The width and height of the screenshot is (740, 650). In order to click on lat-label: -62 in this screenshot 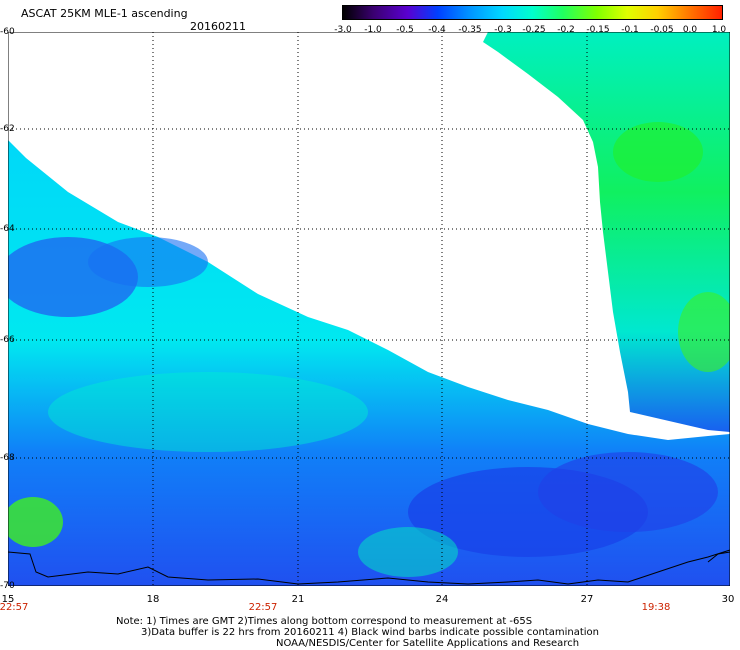, I will do `click(7, 129)`.